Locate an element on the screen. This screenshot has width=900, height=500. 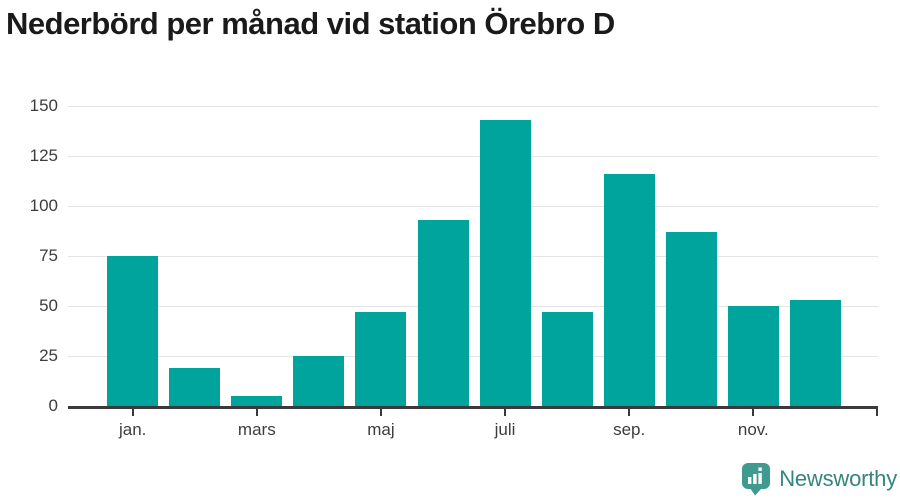
x-tick-label-nov.: nov. is located at coordinates (753, 429).